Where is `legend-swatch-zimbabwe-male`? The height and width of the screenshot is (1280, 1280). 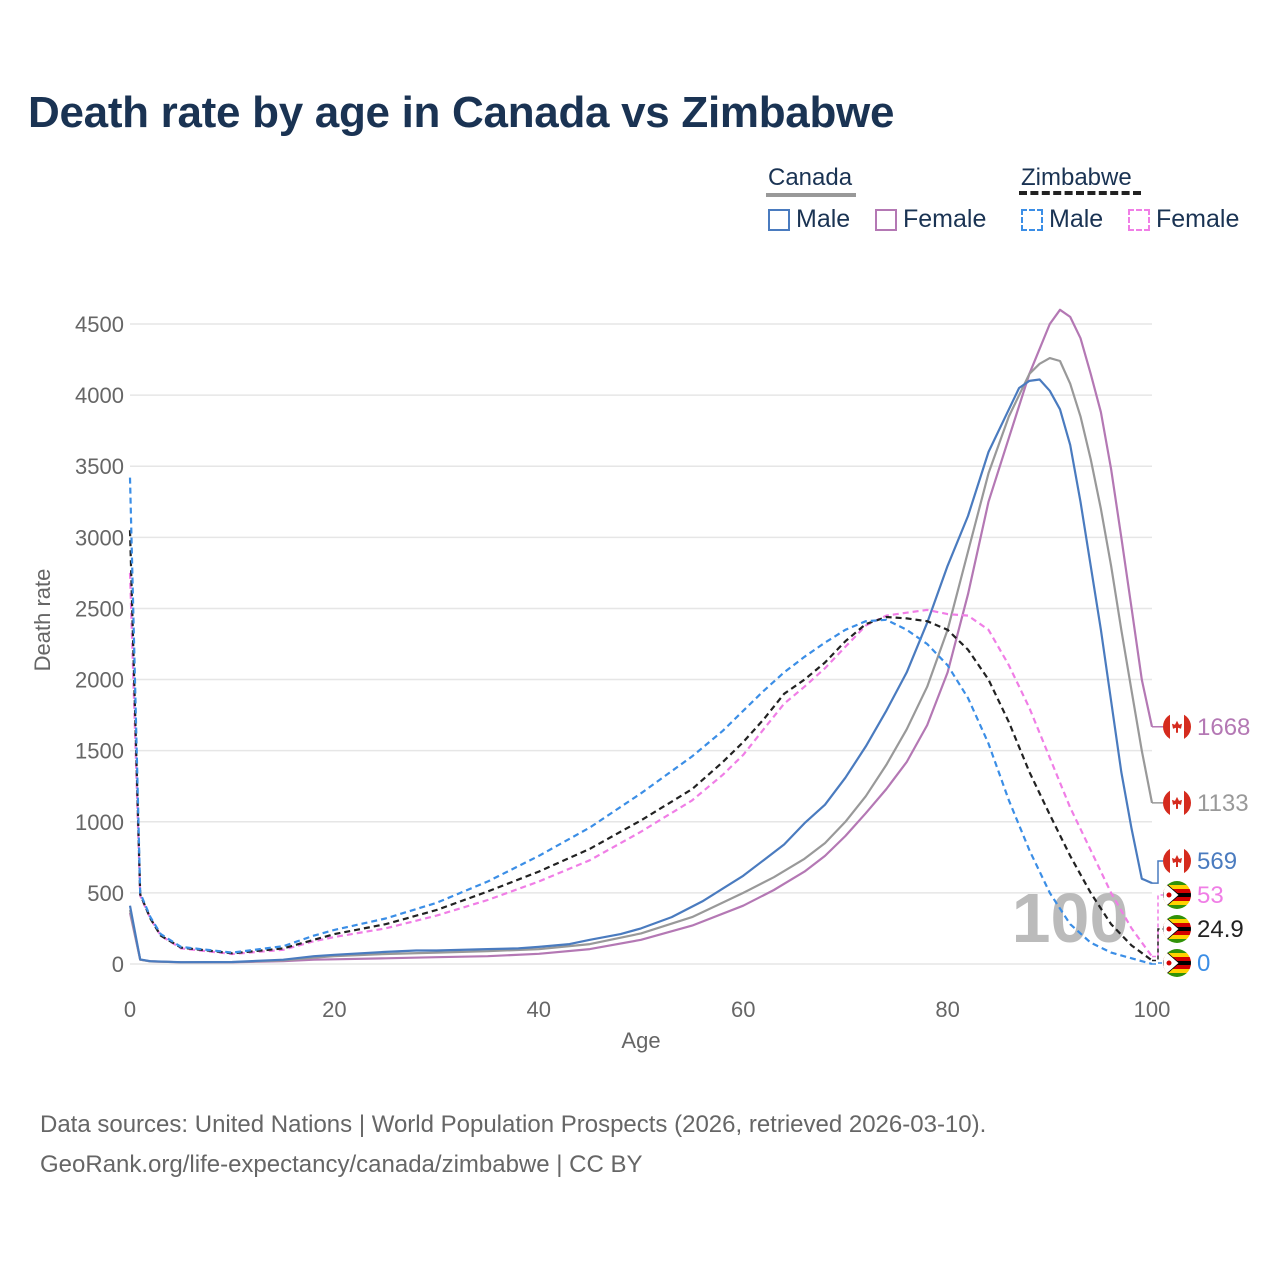 legend-swatch-zimbabwe-male is located at coordinates (1032, 219).